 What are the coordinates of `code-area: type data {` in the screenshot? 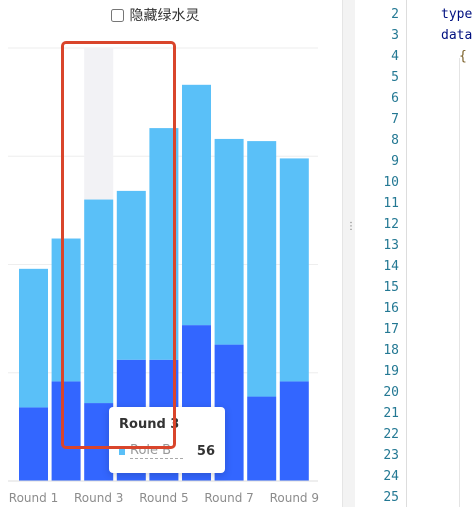 It's located at (440, 253).